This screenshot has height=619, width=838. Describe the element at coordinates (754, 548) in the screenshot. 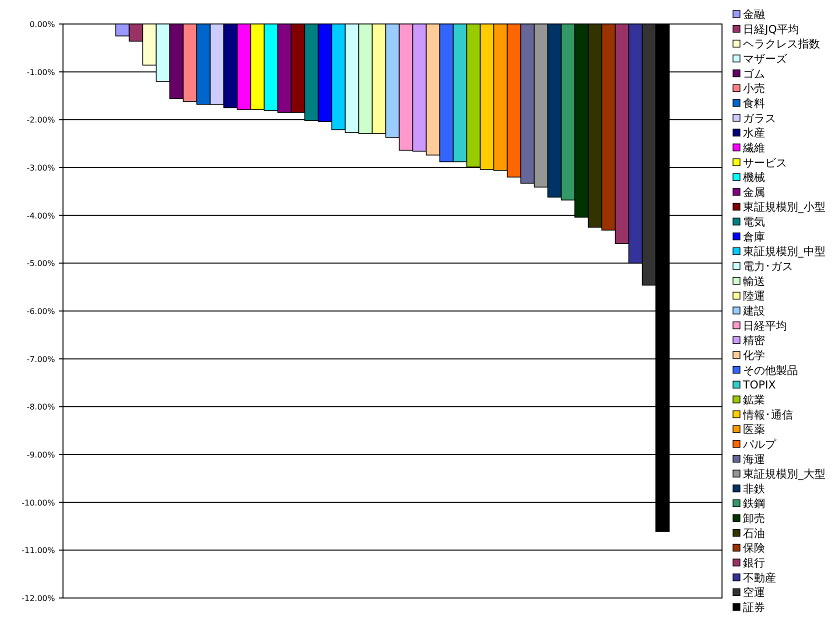

I see `legend-label: 保険` at that location.